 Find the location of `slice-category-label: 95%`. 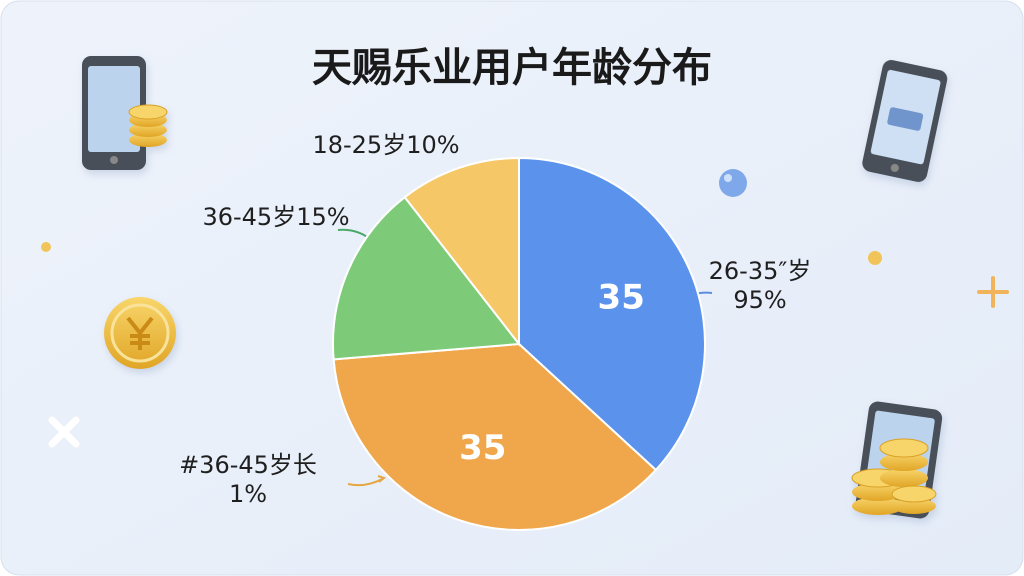

slice-category-label: 95% is located at coordinates (759, 300).